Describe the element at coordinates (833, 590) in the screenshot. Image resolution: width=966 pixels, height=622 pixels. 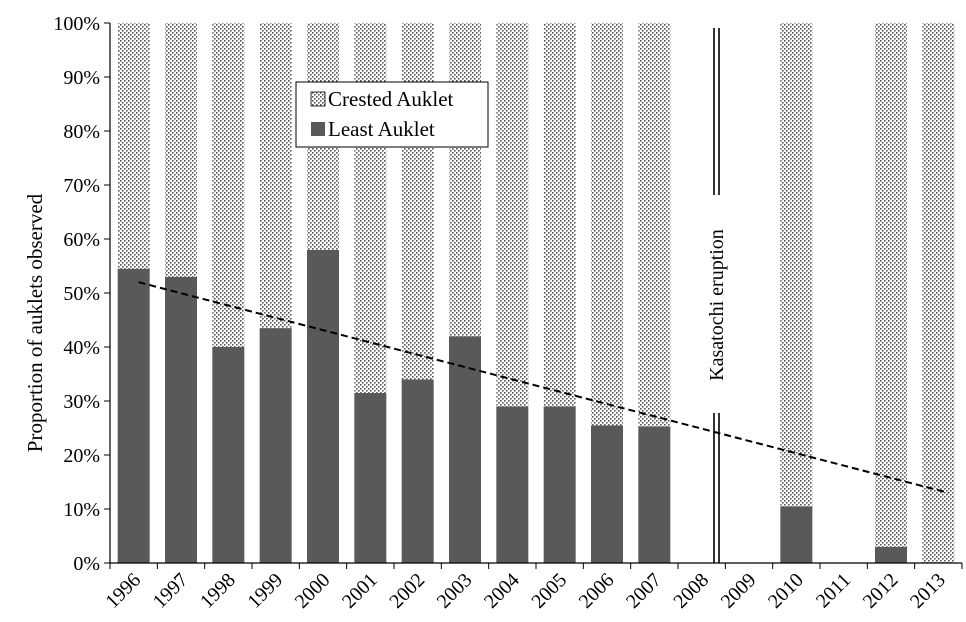
I see `x-tick-label: 2011` at that location.